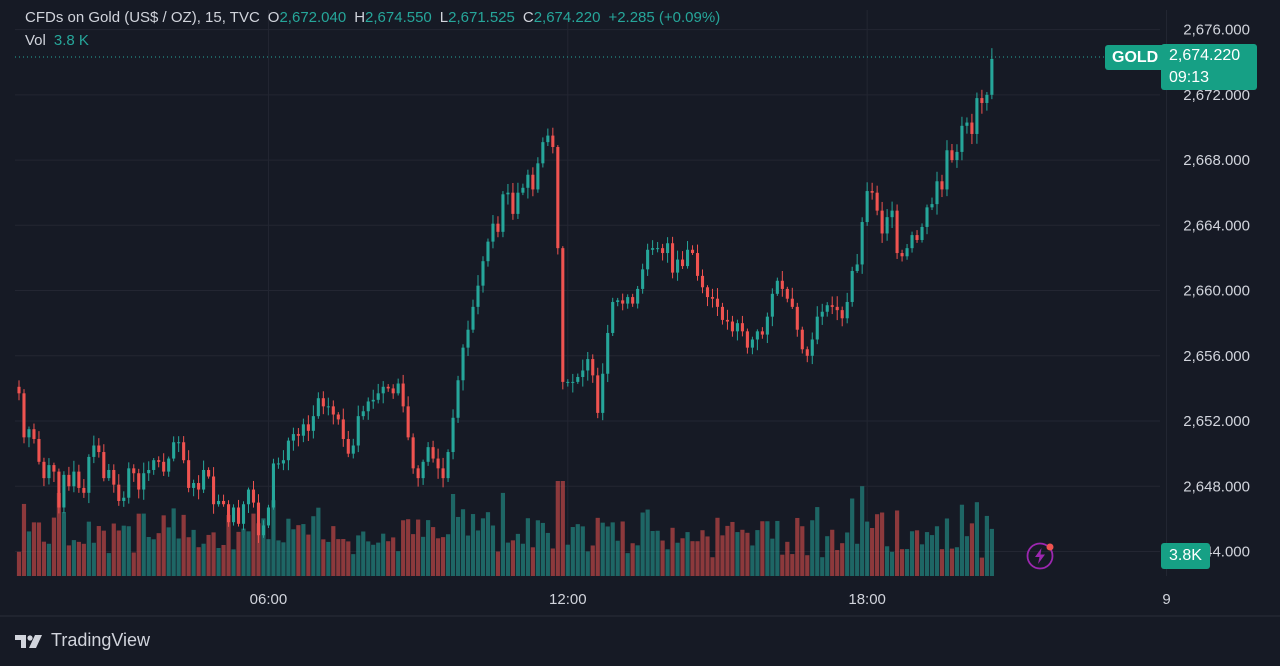 The image size is (1280, 666). Describe the element at coordinates (1216, 30) in the screenshot. I see `price-tick-label: 2,676.000` at that location.